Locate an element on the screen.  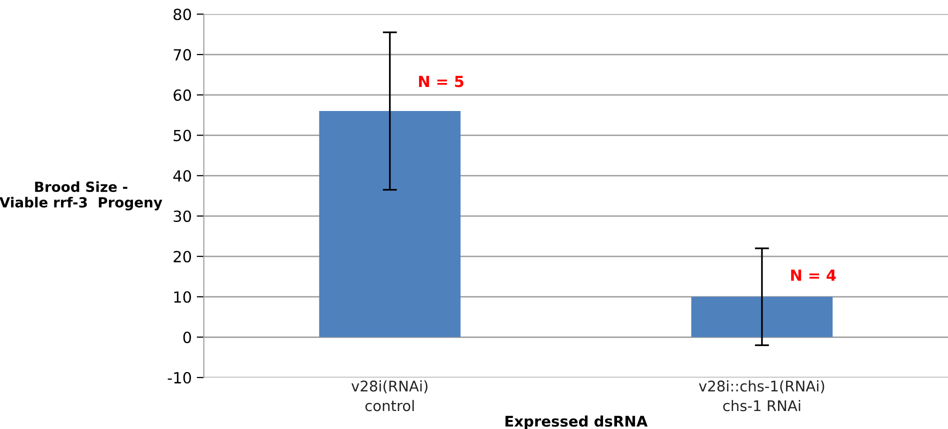
y-tick-label: 70 is located at coordinates (182, 54).